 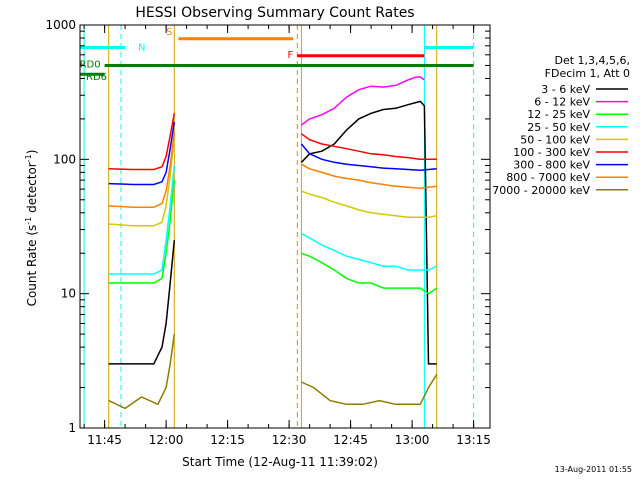 I want to click on legend-label-6-12-kev: 6 - 12 keV, so click(x=562, y=102).